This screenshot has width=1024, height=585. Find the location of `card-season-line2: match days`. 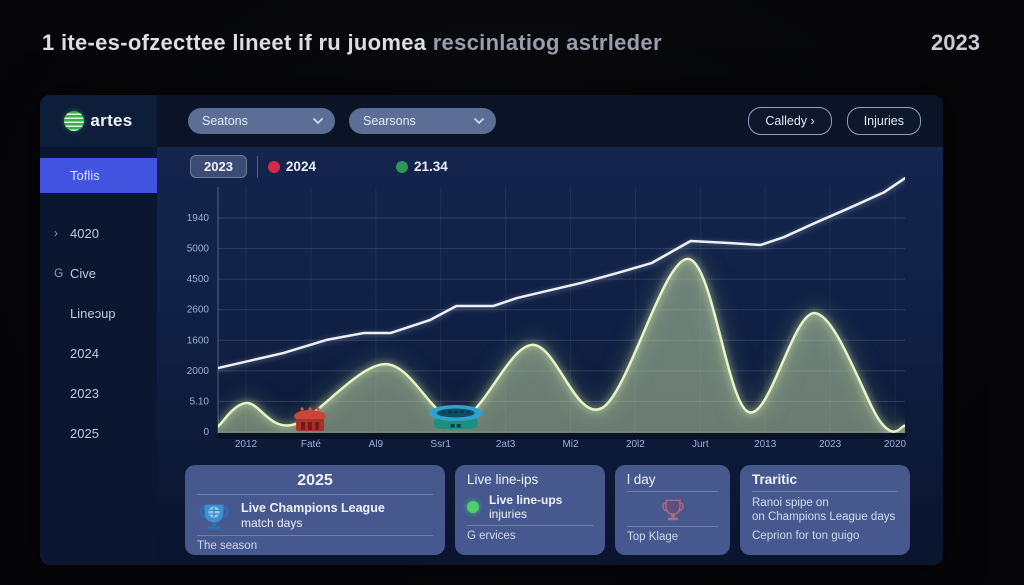

card-season-line2: match days is located at coordinates (272, 522).